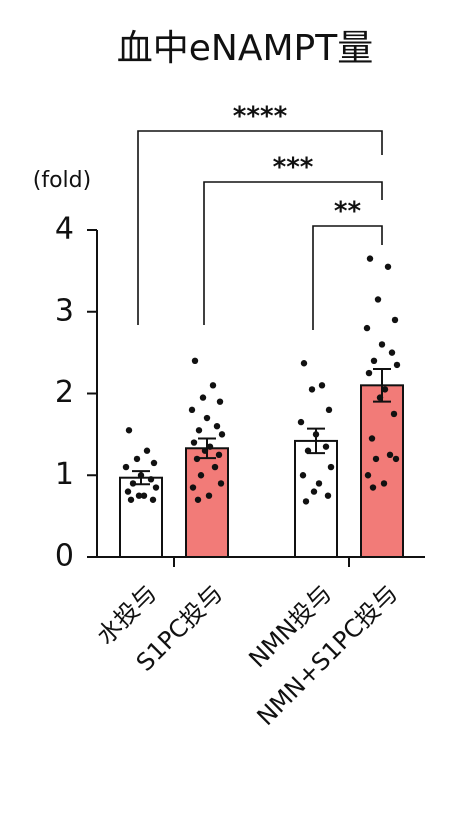 The height and width of the screenshot is (840, 470). Describe the element at coordinates (293, 168) in the screenshot. I see `significance-label: ***` at that location.